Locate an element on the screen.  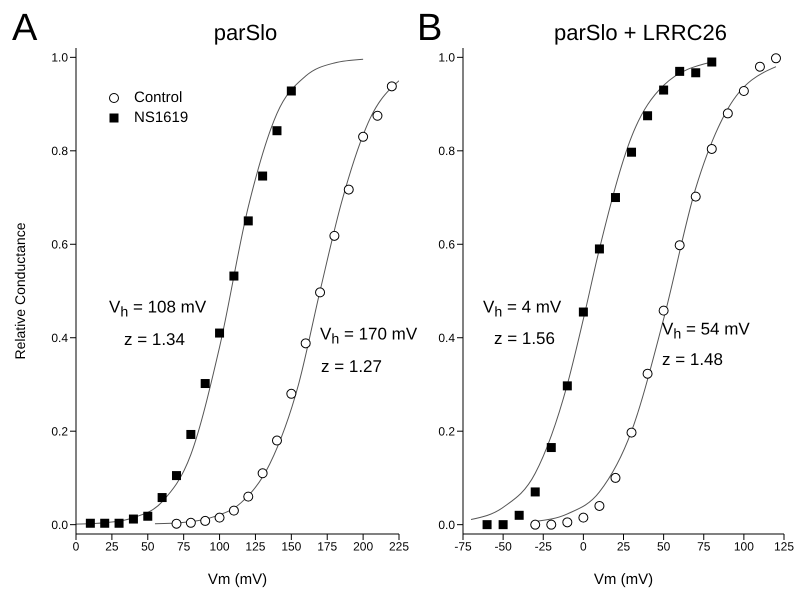
x-tick-label: 200 is located at coordinates (363, 547).